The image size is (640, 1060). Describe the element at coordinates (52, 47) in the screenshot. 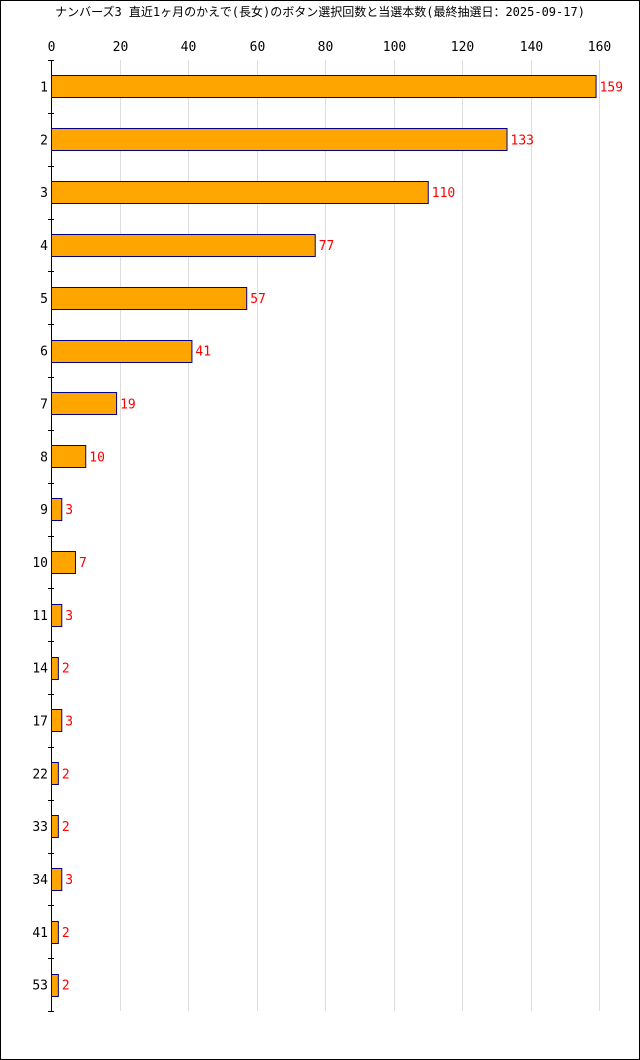

I see `x-tick-label: 0` at that location.